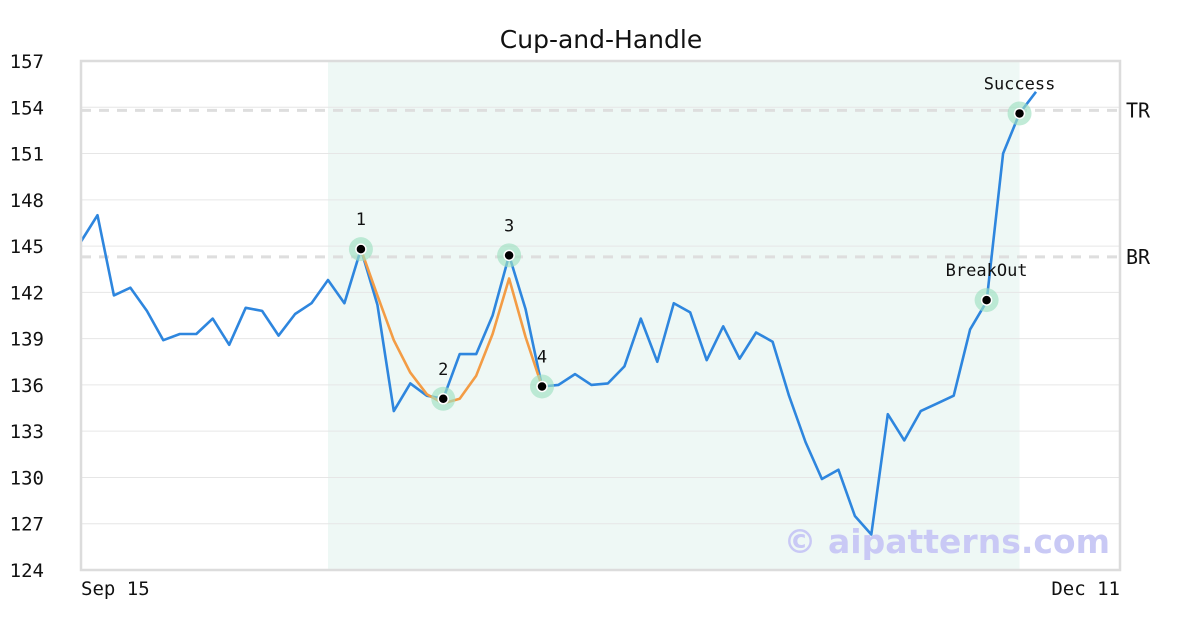  I want to click on annotation-label: 4, so click(542, 357).